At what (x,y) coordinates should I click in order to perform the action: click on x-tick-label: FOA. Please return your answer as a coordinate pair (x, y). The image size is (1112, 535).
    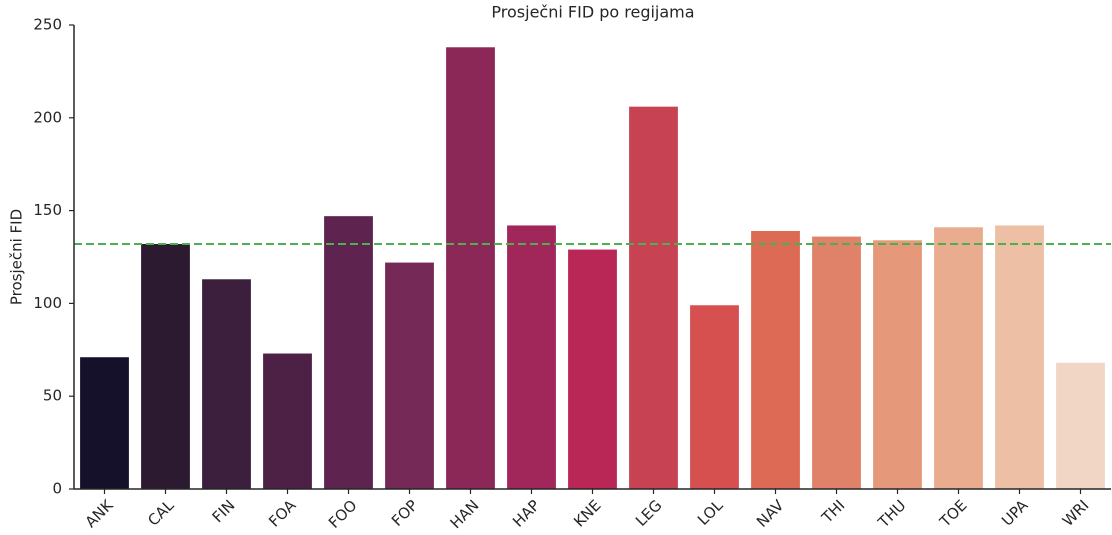
    Looking at the image, I should click on (282, 513).